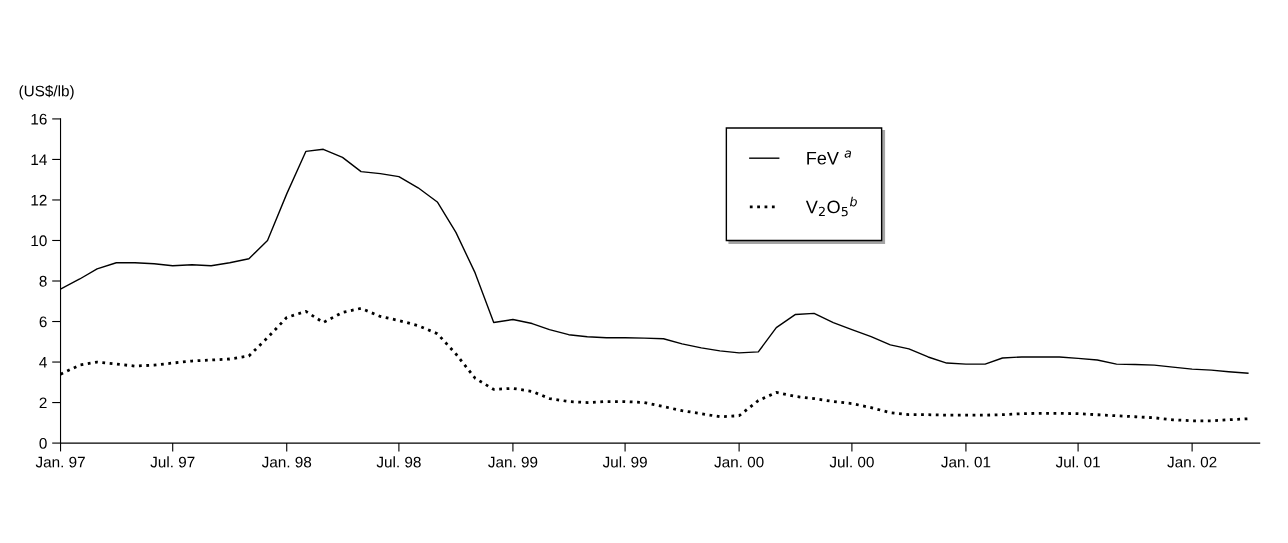  I want to click on y-tick-label: 8, so click(43, 281).